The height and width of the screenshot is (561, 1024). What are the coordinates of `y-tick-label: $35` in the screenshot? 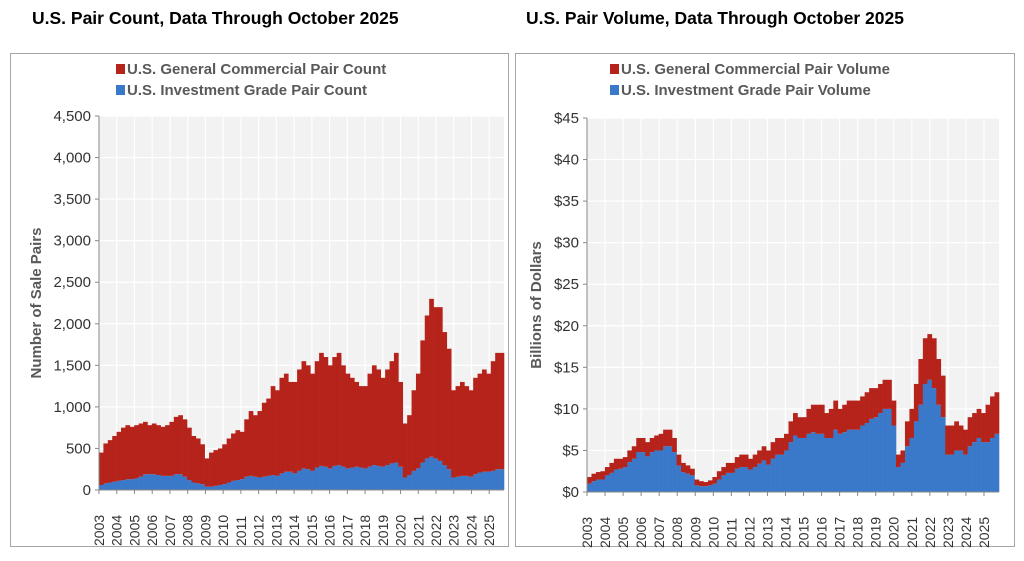 It's located at (566, 201).